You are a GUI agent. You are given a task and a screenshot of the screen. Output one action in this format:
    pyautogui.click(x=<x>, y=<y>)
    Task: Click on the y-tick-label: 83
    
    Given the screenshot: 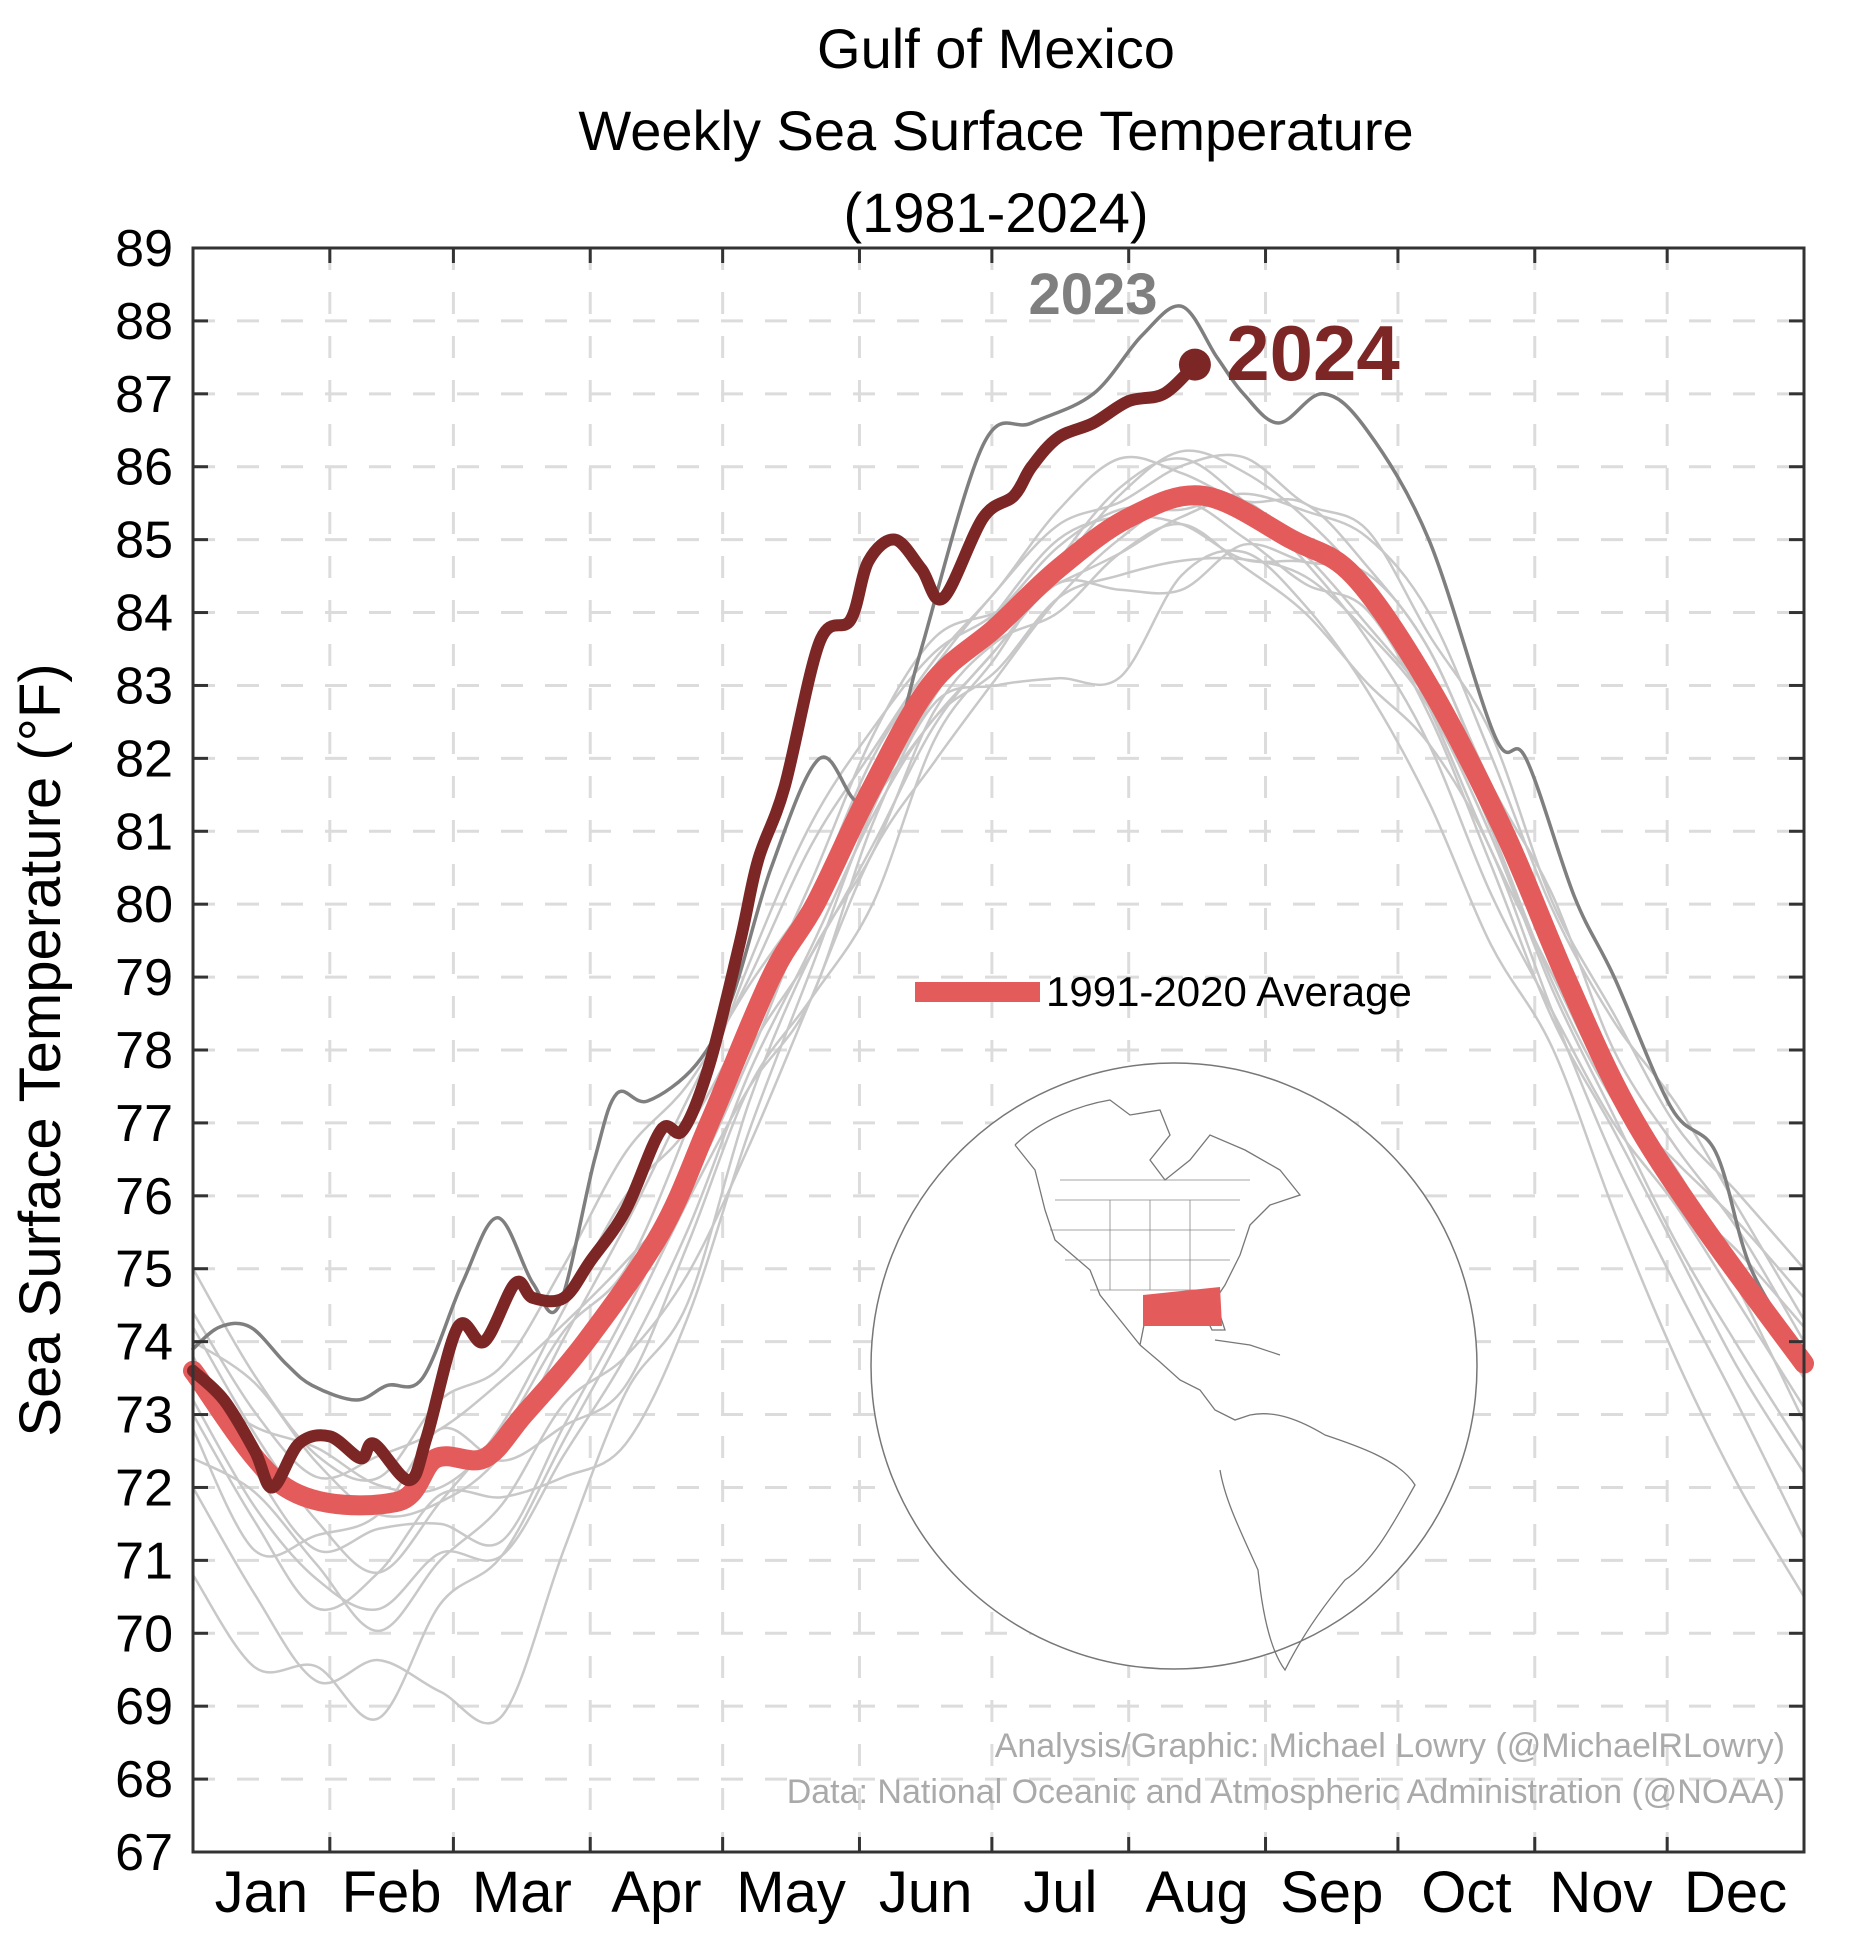 What is the action you would take?
    pyautogui.click(x=144, y=686)
    